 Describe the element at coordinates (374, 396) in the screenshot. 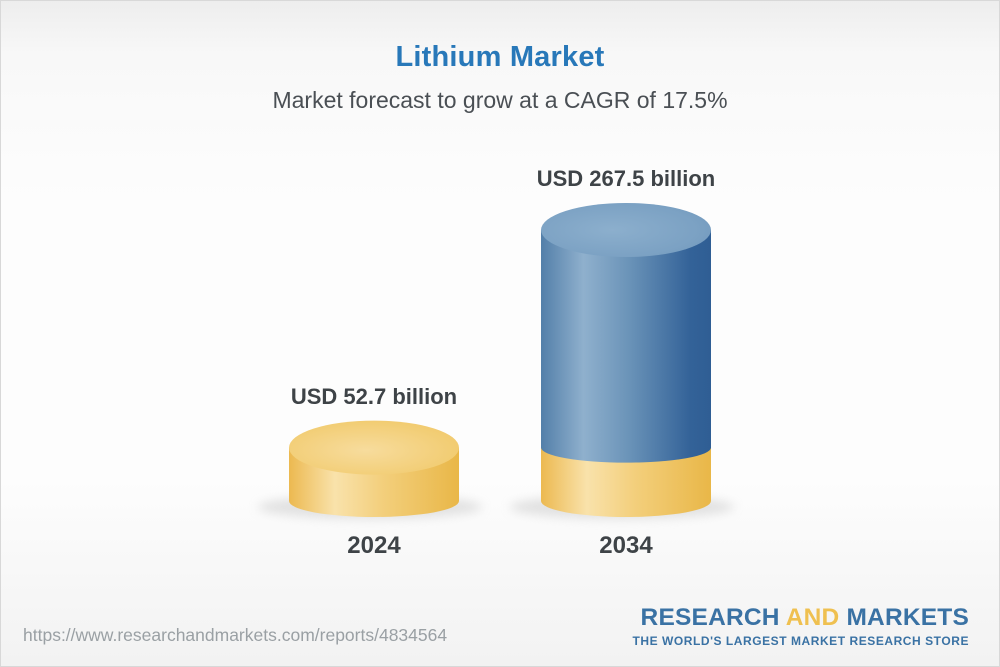

I see `value-label-2024: USD 52.7 billion` at that location.